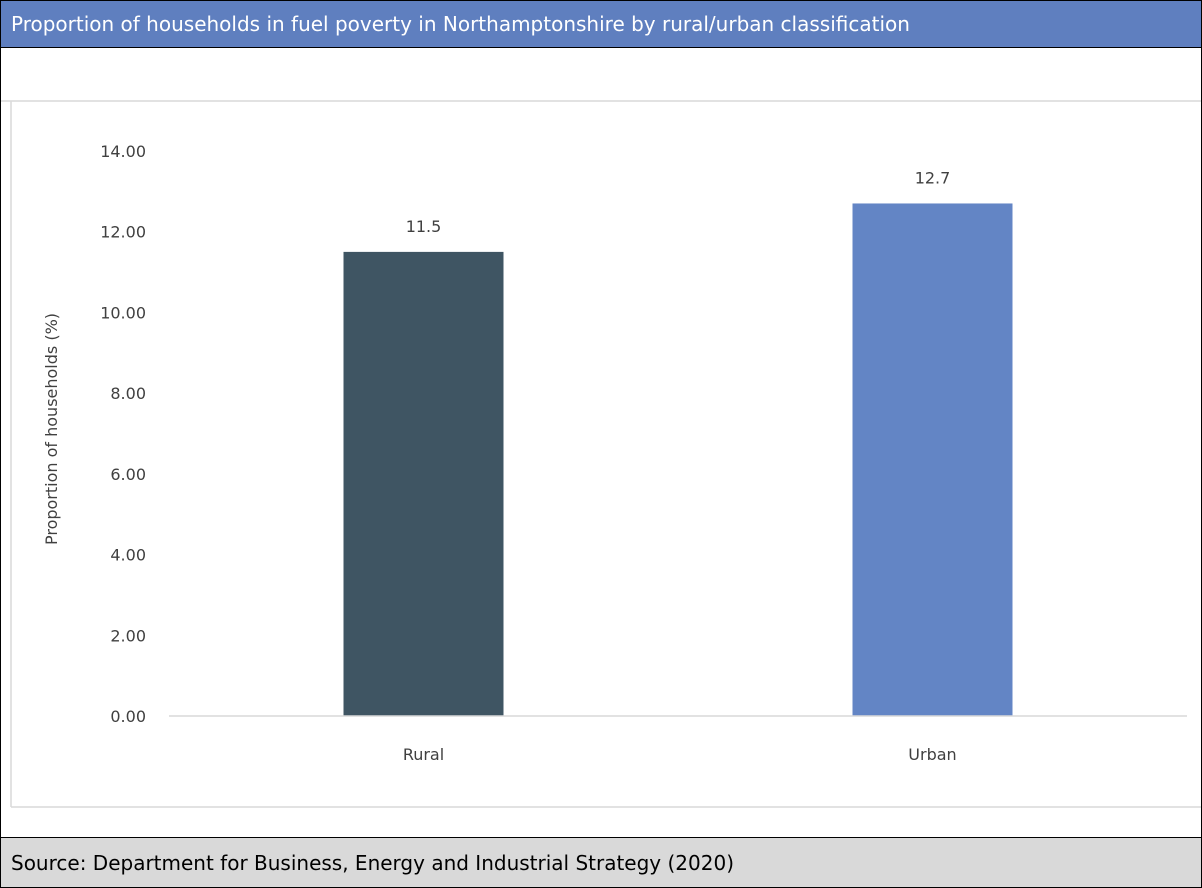  Describe the element at coordinates (123, 232) in the screenshot. I see `y-tick-label: 12.00` at that location.